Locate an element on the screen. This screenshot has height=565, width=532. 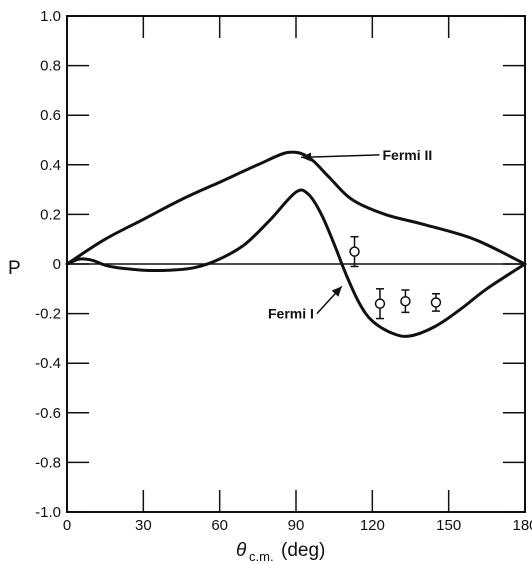
curve-label: Fermi I is located at coordinates (291, 314).